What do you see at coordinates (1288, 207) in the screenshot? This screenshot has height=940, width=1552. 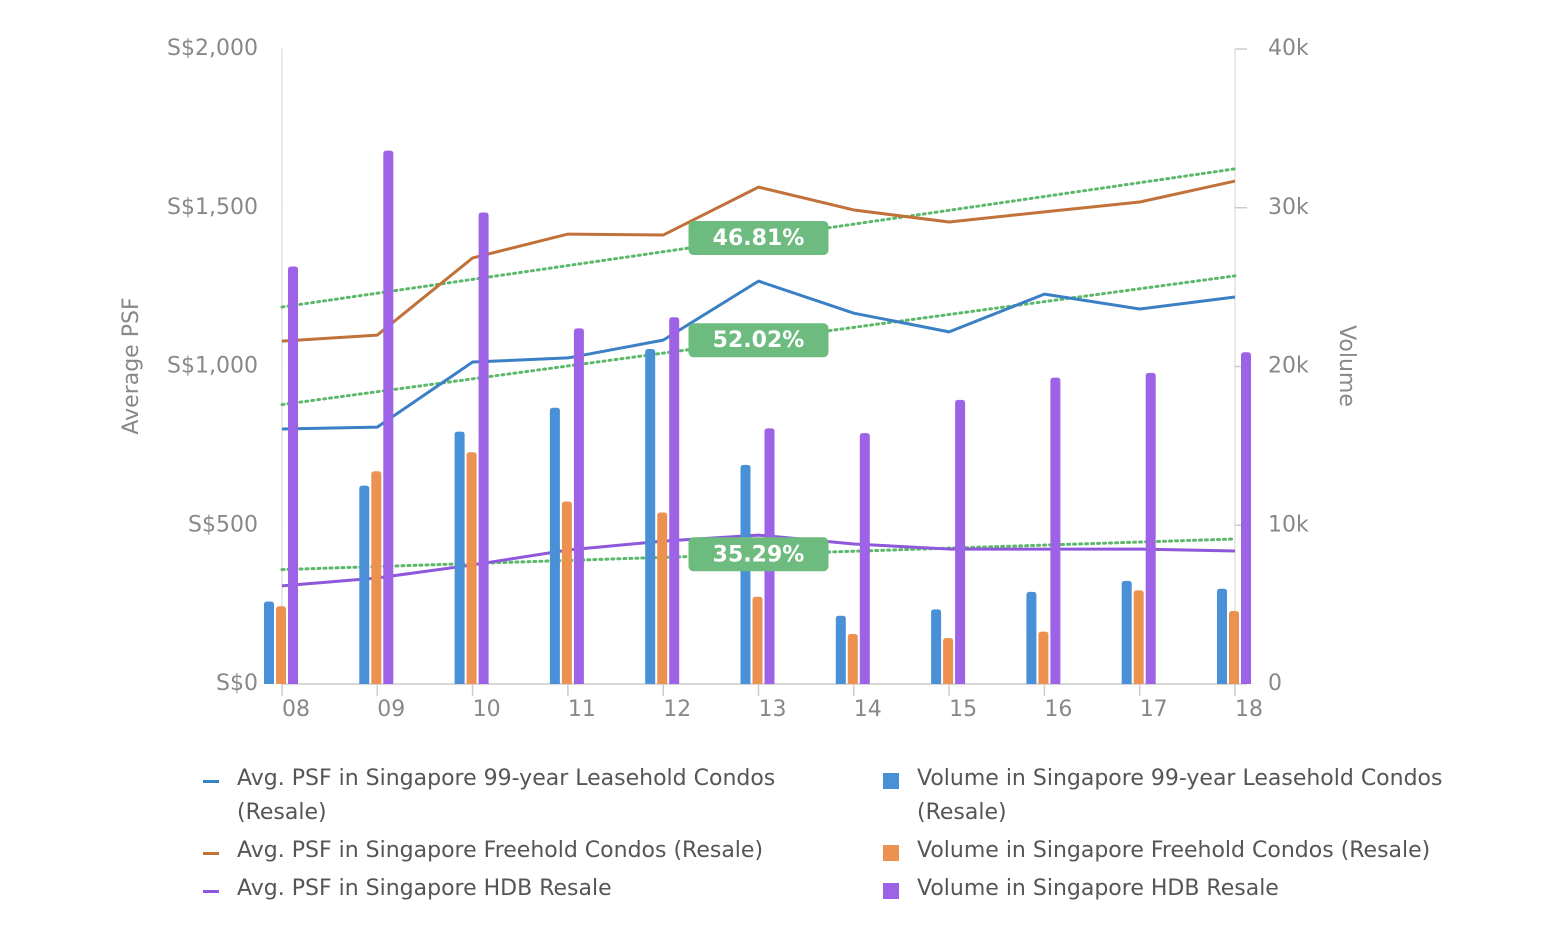 I see `y2-tick-label: 30k` at bounding box center [1288, 207].